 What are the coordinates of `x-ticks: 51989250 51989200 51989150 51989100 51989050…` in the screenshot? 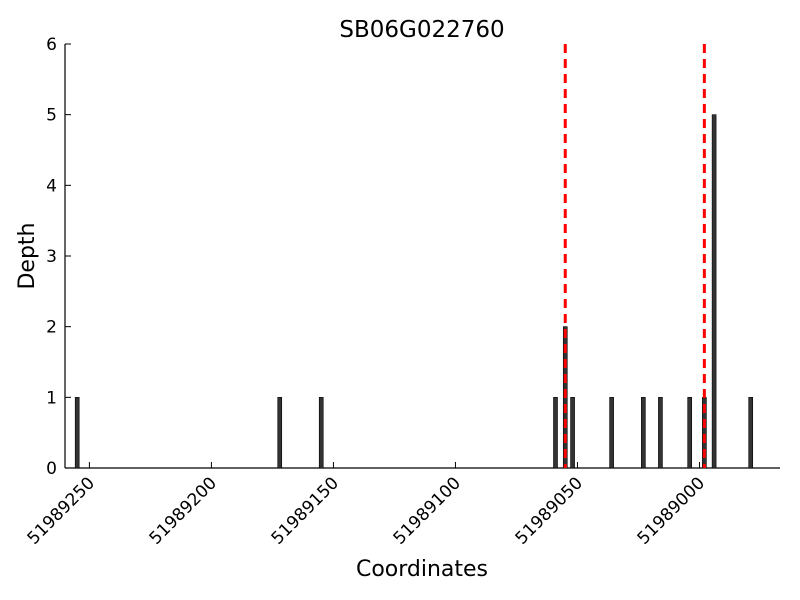 It's located at (366, 505).